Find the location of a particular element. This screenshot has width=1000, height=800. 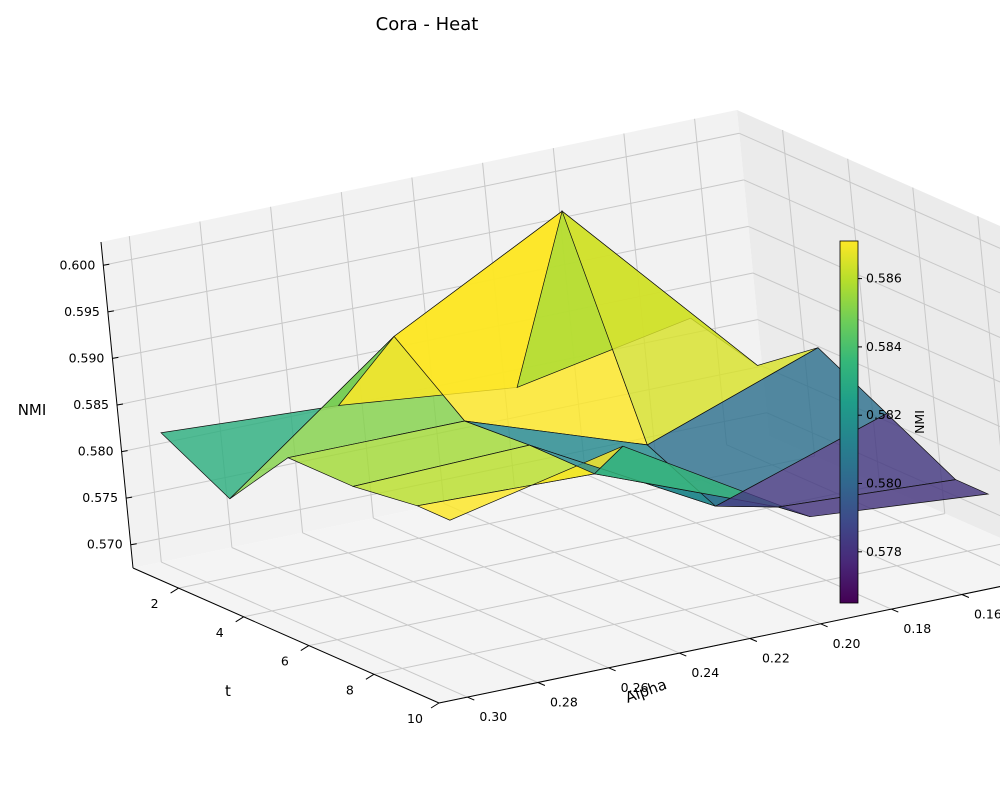

t-tick-label: 8 is located at coordinates (350, 689).